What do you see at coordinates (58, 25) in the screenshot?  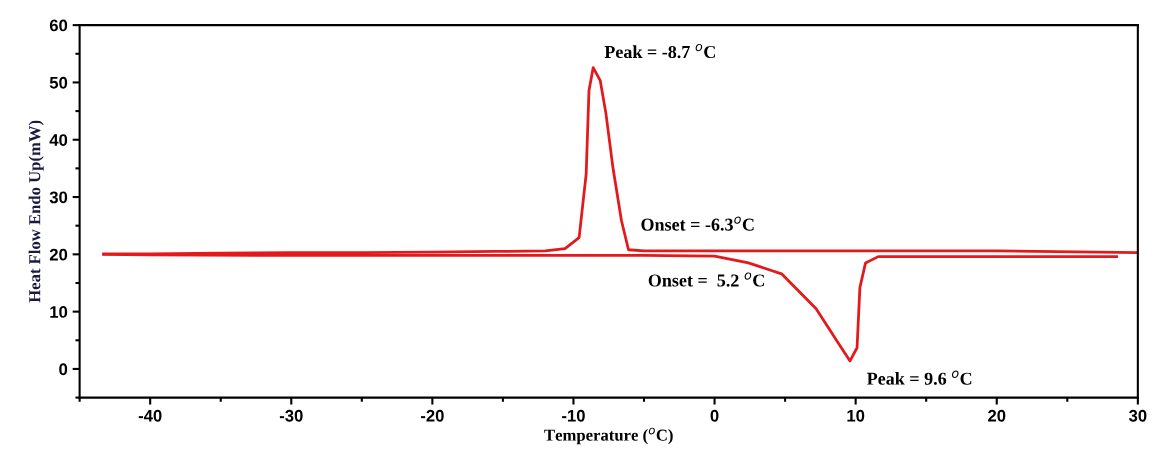 I see `y-tick-label: 60` at bounding box center [58, 25].